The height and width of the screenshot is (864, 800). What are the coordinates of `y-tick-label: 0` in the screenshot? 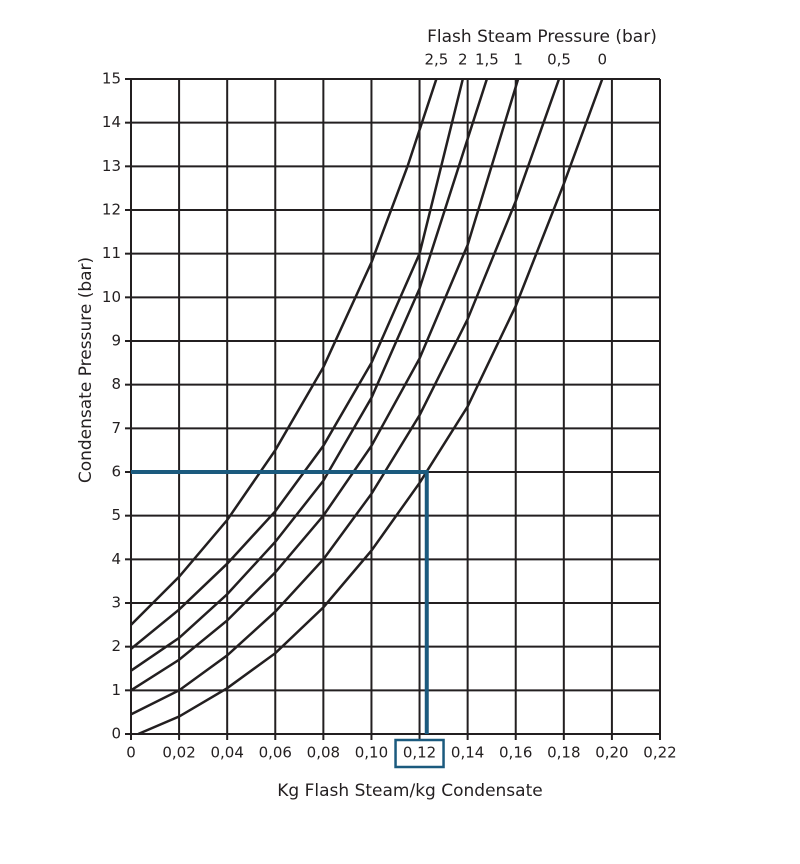 It's located at (116, 734).